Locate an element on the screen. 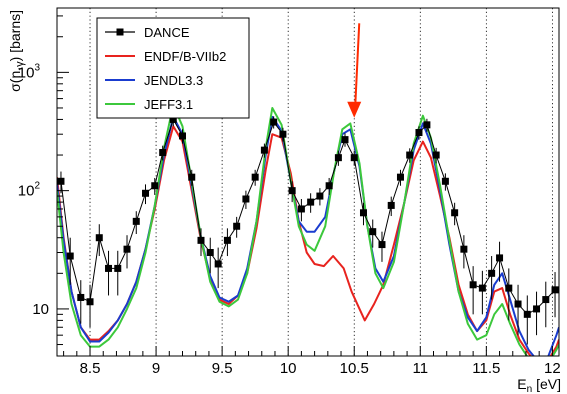 The image size is (567, 394). legend-label: DANCE is located at coordinates (167, 32).